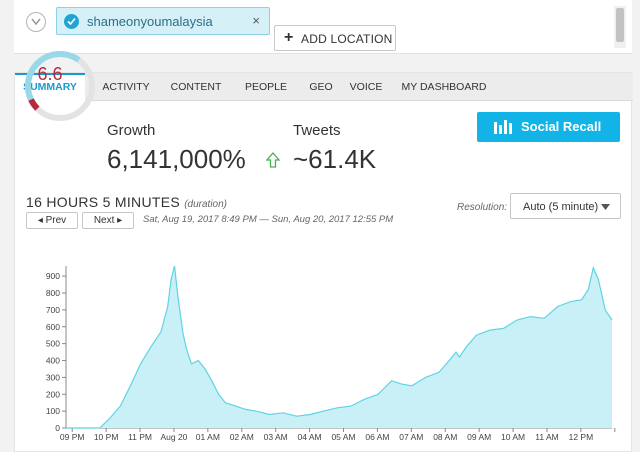  Describe the element at coordinates (444, 87) in the screenshot. I see `tab-my-dashboard: MY DASHBOARD` at that location.